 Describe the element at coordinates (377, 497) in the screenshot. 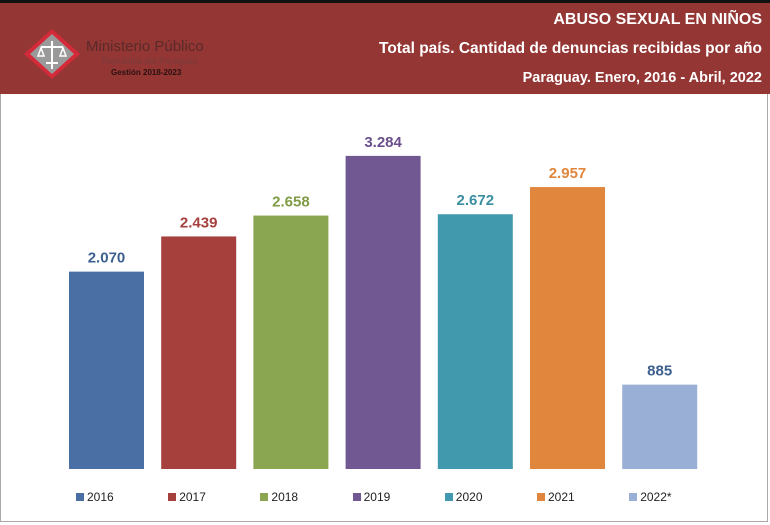

I see `legend-label: 2019` at that location.